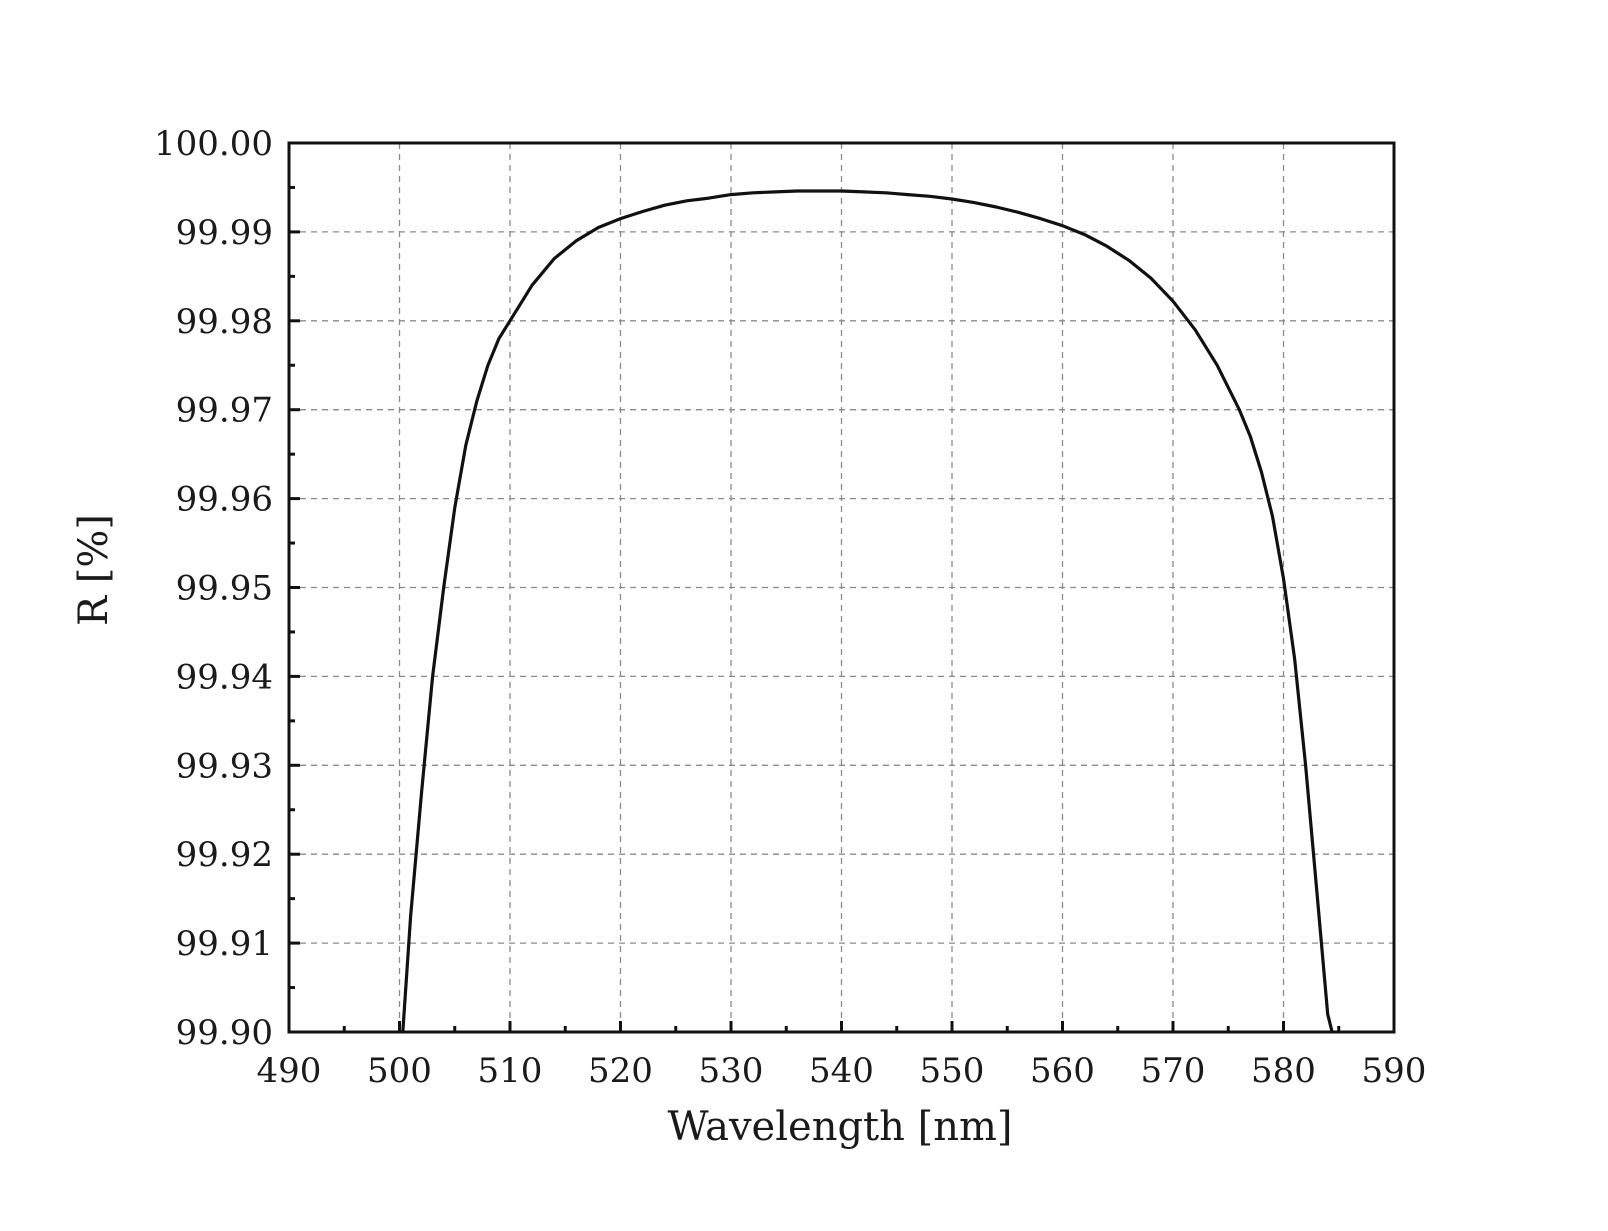  What do you see at coordinates (510, 1071) in the screenshot?
I see `x-tick-label: 510` at bounding box center [510, 1071].